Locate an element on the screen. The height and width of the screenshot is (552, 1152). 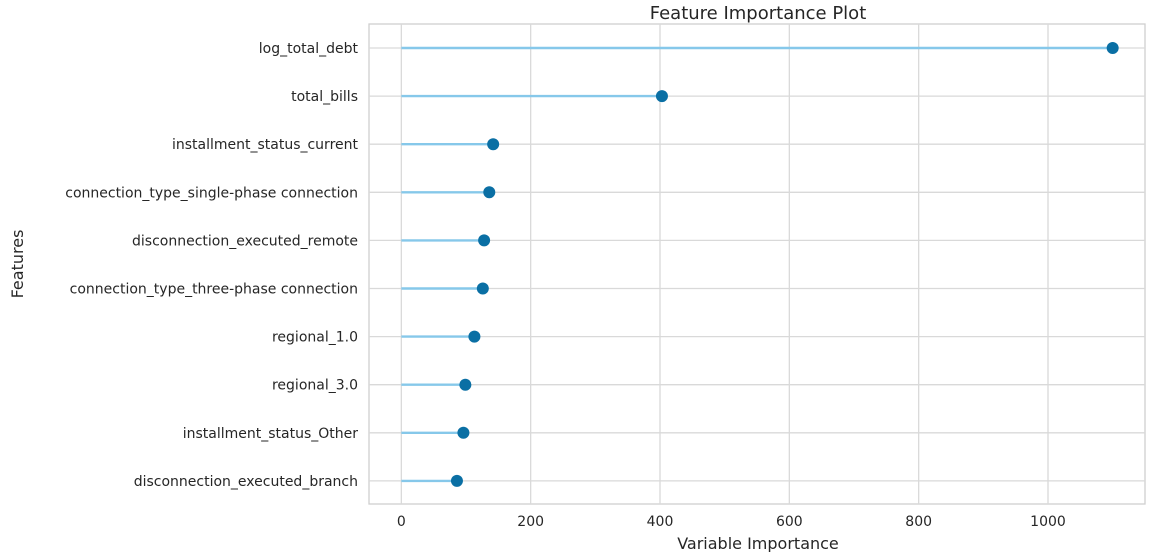
x-tick-label: 200 is located at coordinates (530, 522).